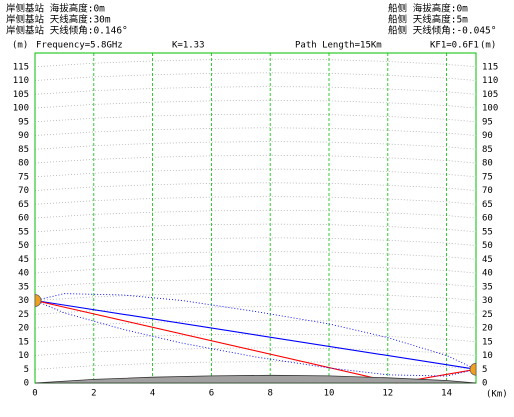 This screenshot has height=417, width=514. What do you see at coordinates (188, 46) in the screenshot?
I see `info: K=1.33` at bounding box center [188, 46].